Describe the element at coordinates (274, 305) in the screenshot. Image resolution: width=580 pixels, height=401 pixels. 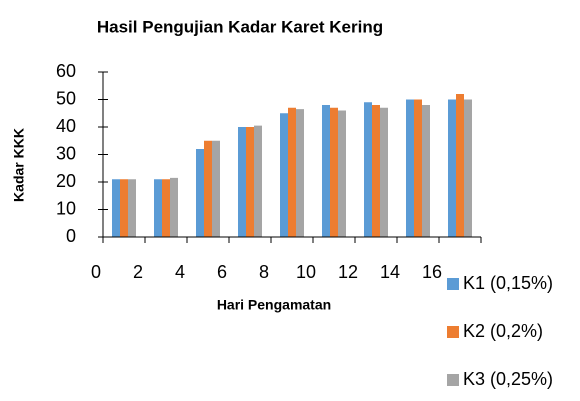
I see `x-axis-title: Hari Pengamatan` at that location.